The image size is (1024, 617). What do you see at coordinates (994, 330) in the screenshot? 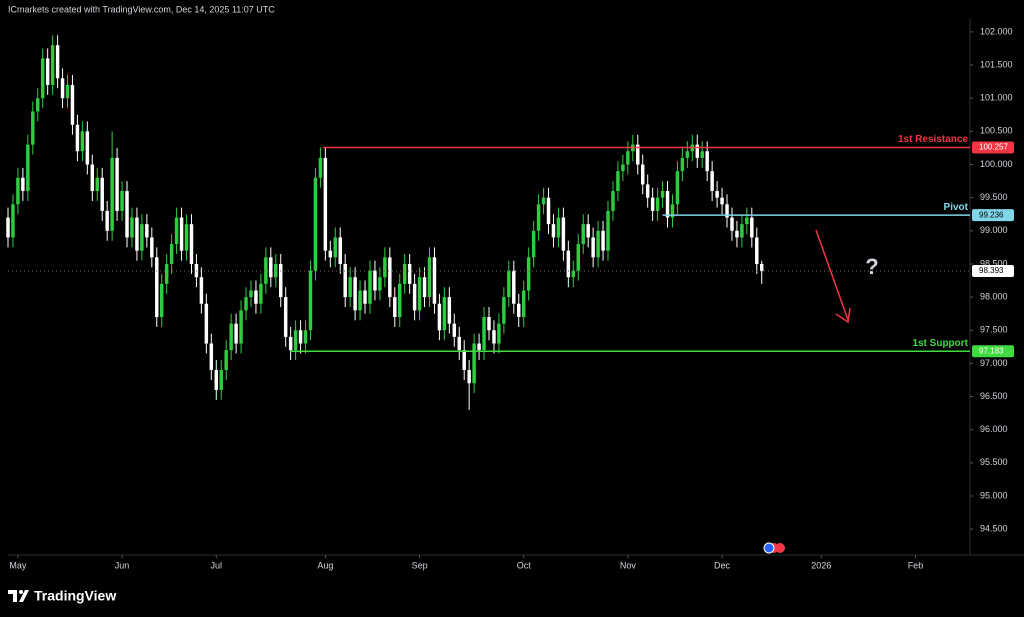
I see `y-tick-label: 97.500` at bounding box center [994, 330].